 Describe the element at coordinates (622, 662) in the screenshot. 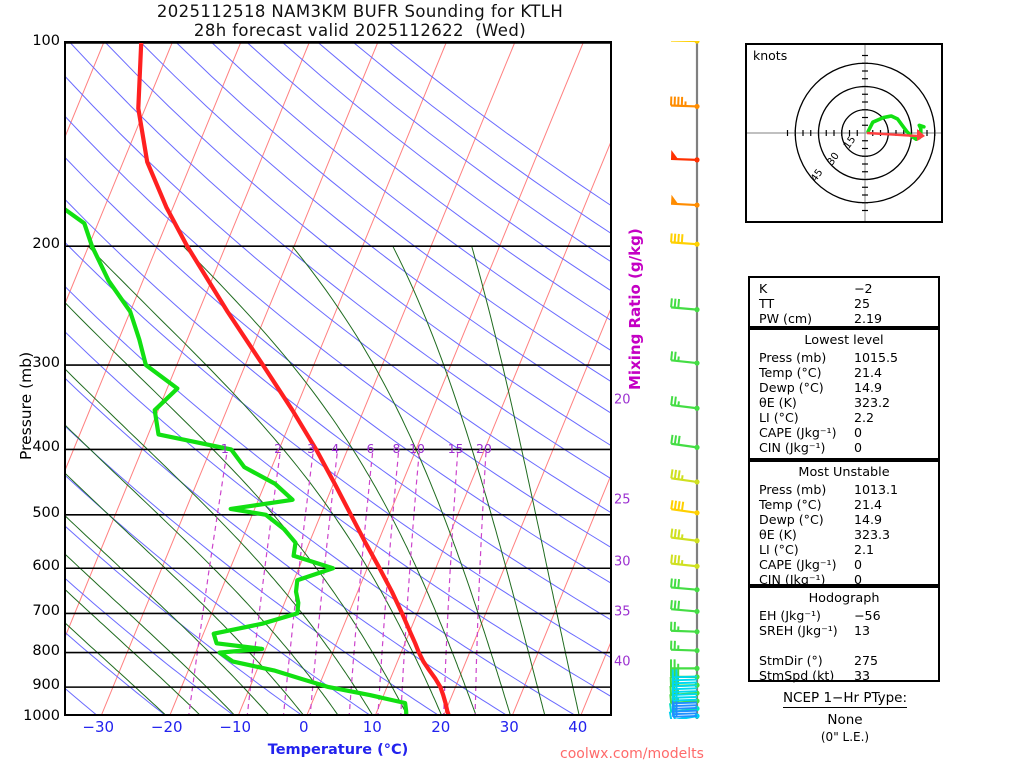

I see `height-scale-40: 40` at that location.